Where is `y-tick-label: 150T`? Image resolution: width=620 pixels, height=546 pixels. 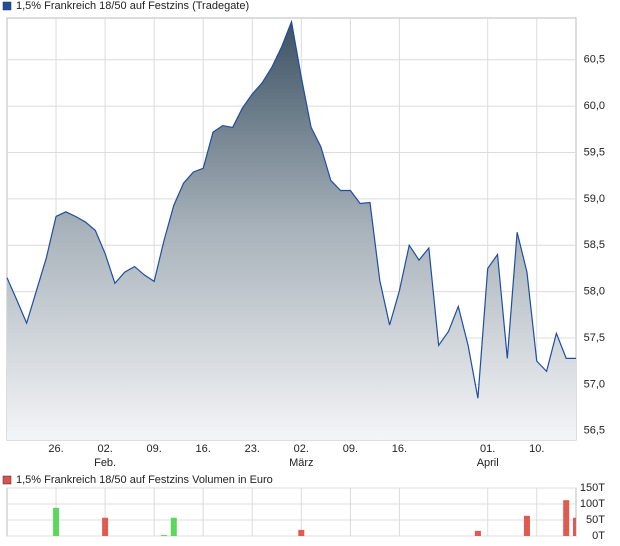 y-tick-label: 150T is located at coordinates (592, 488).